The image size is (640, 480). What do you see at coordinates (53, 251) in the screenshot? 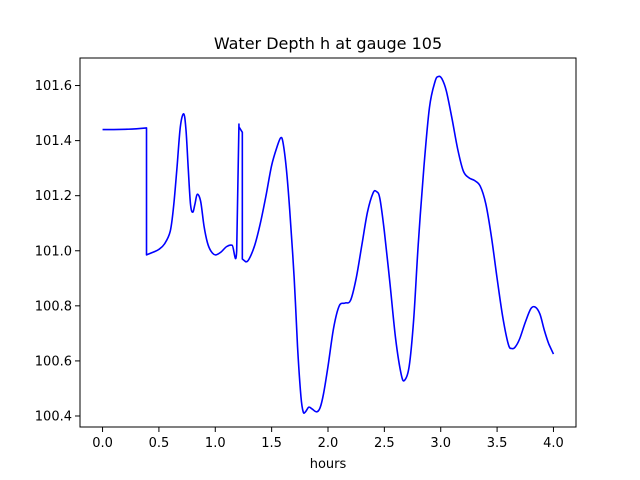
I see `y-tick-label: 101.0` at bounding box center [53, 251].